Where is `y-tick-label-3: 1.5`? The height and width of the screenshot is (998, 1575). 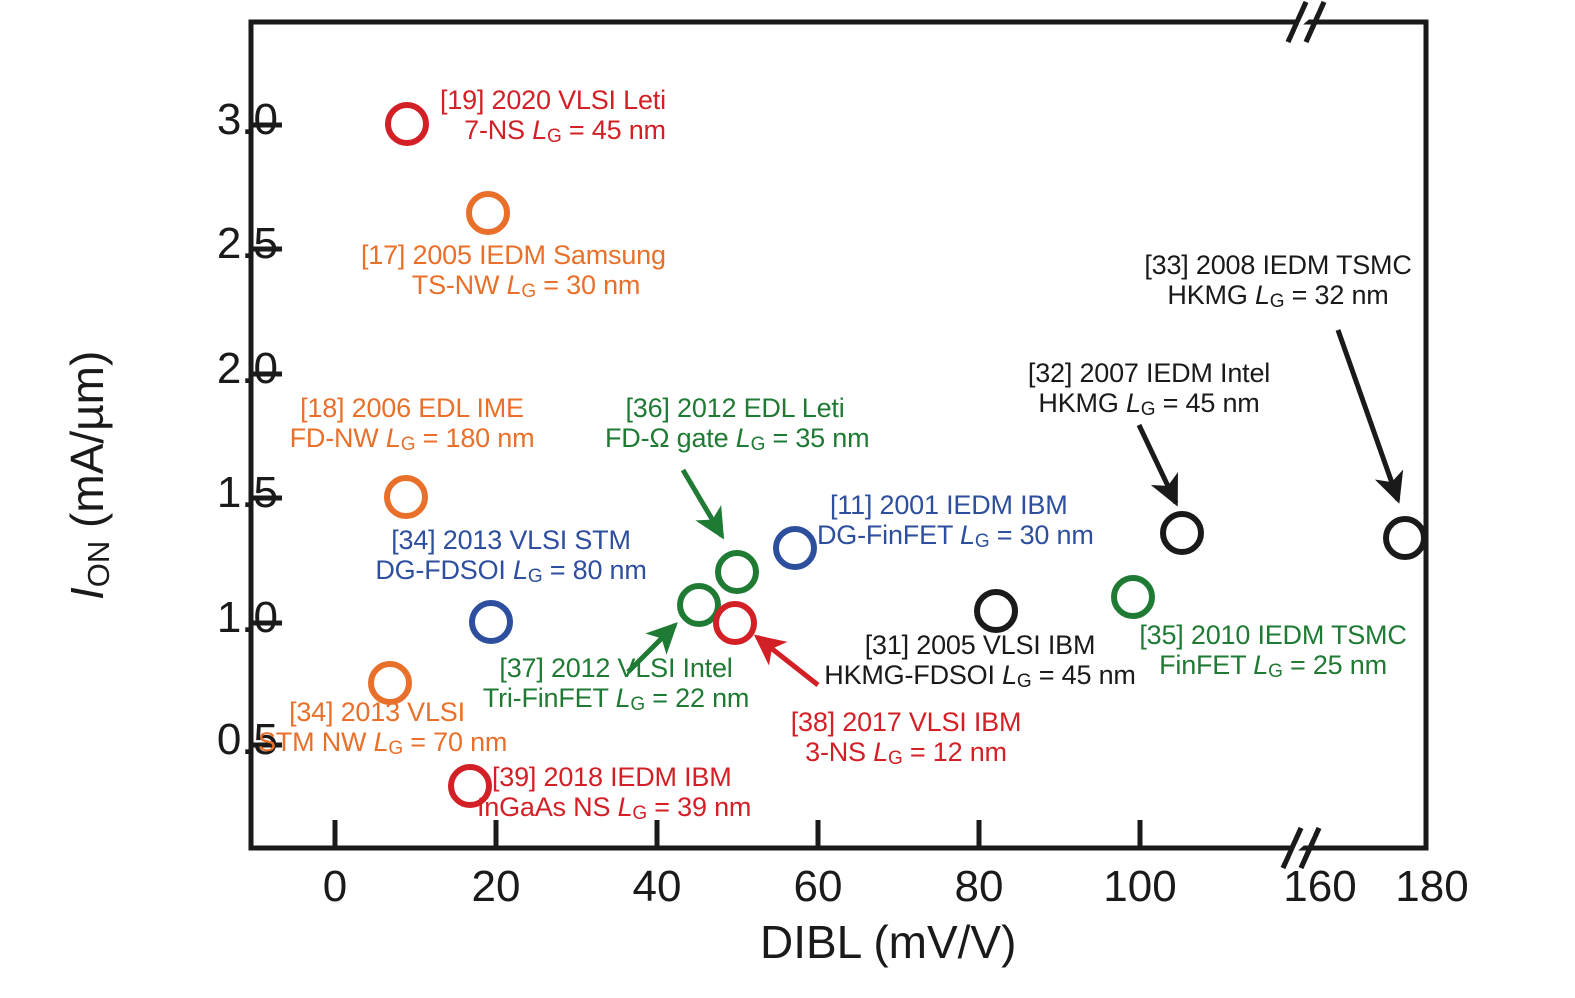
y-tick-label-3: 1.5 is located at coordinates (247, 492).